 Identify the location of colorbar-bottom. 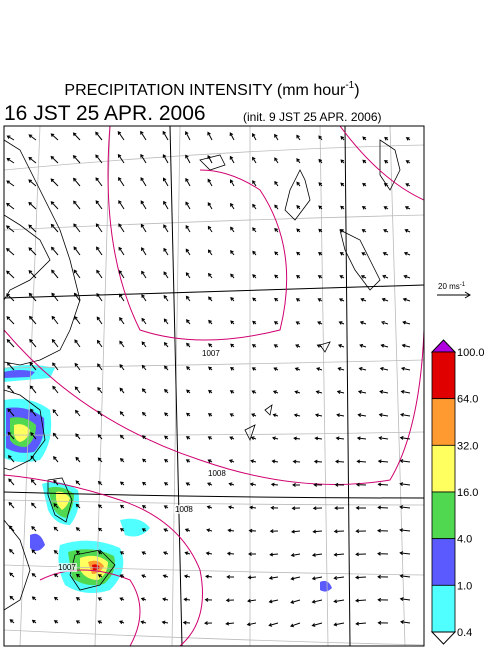
(443, 638).